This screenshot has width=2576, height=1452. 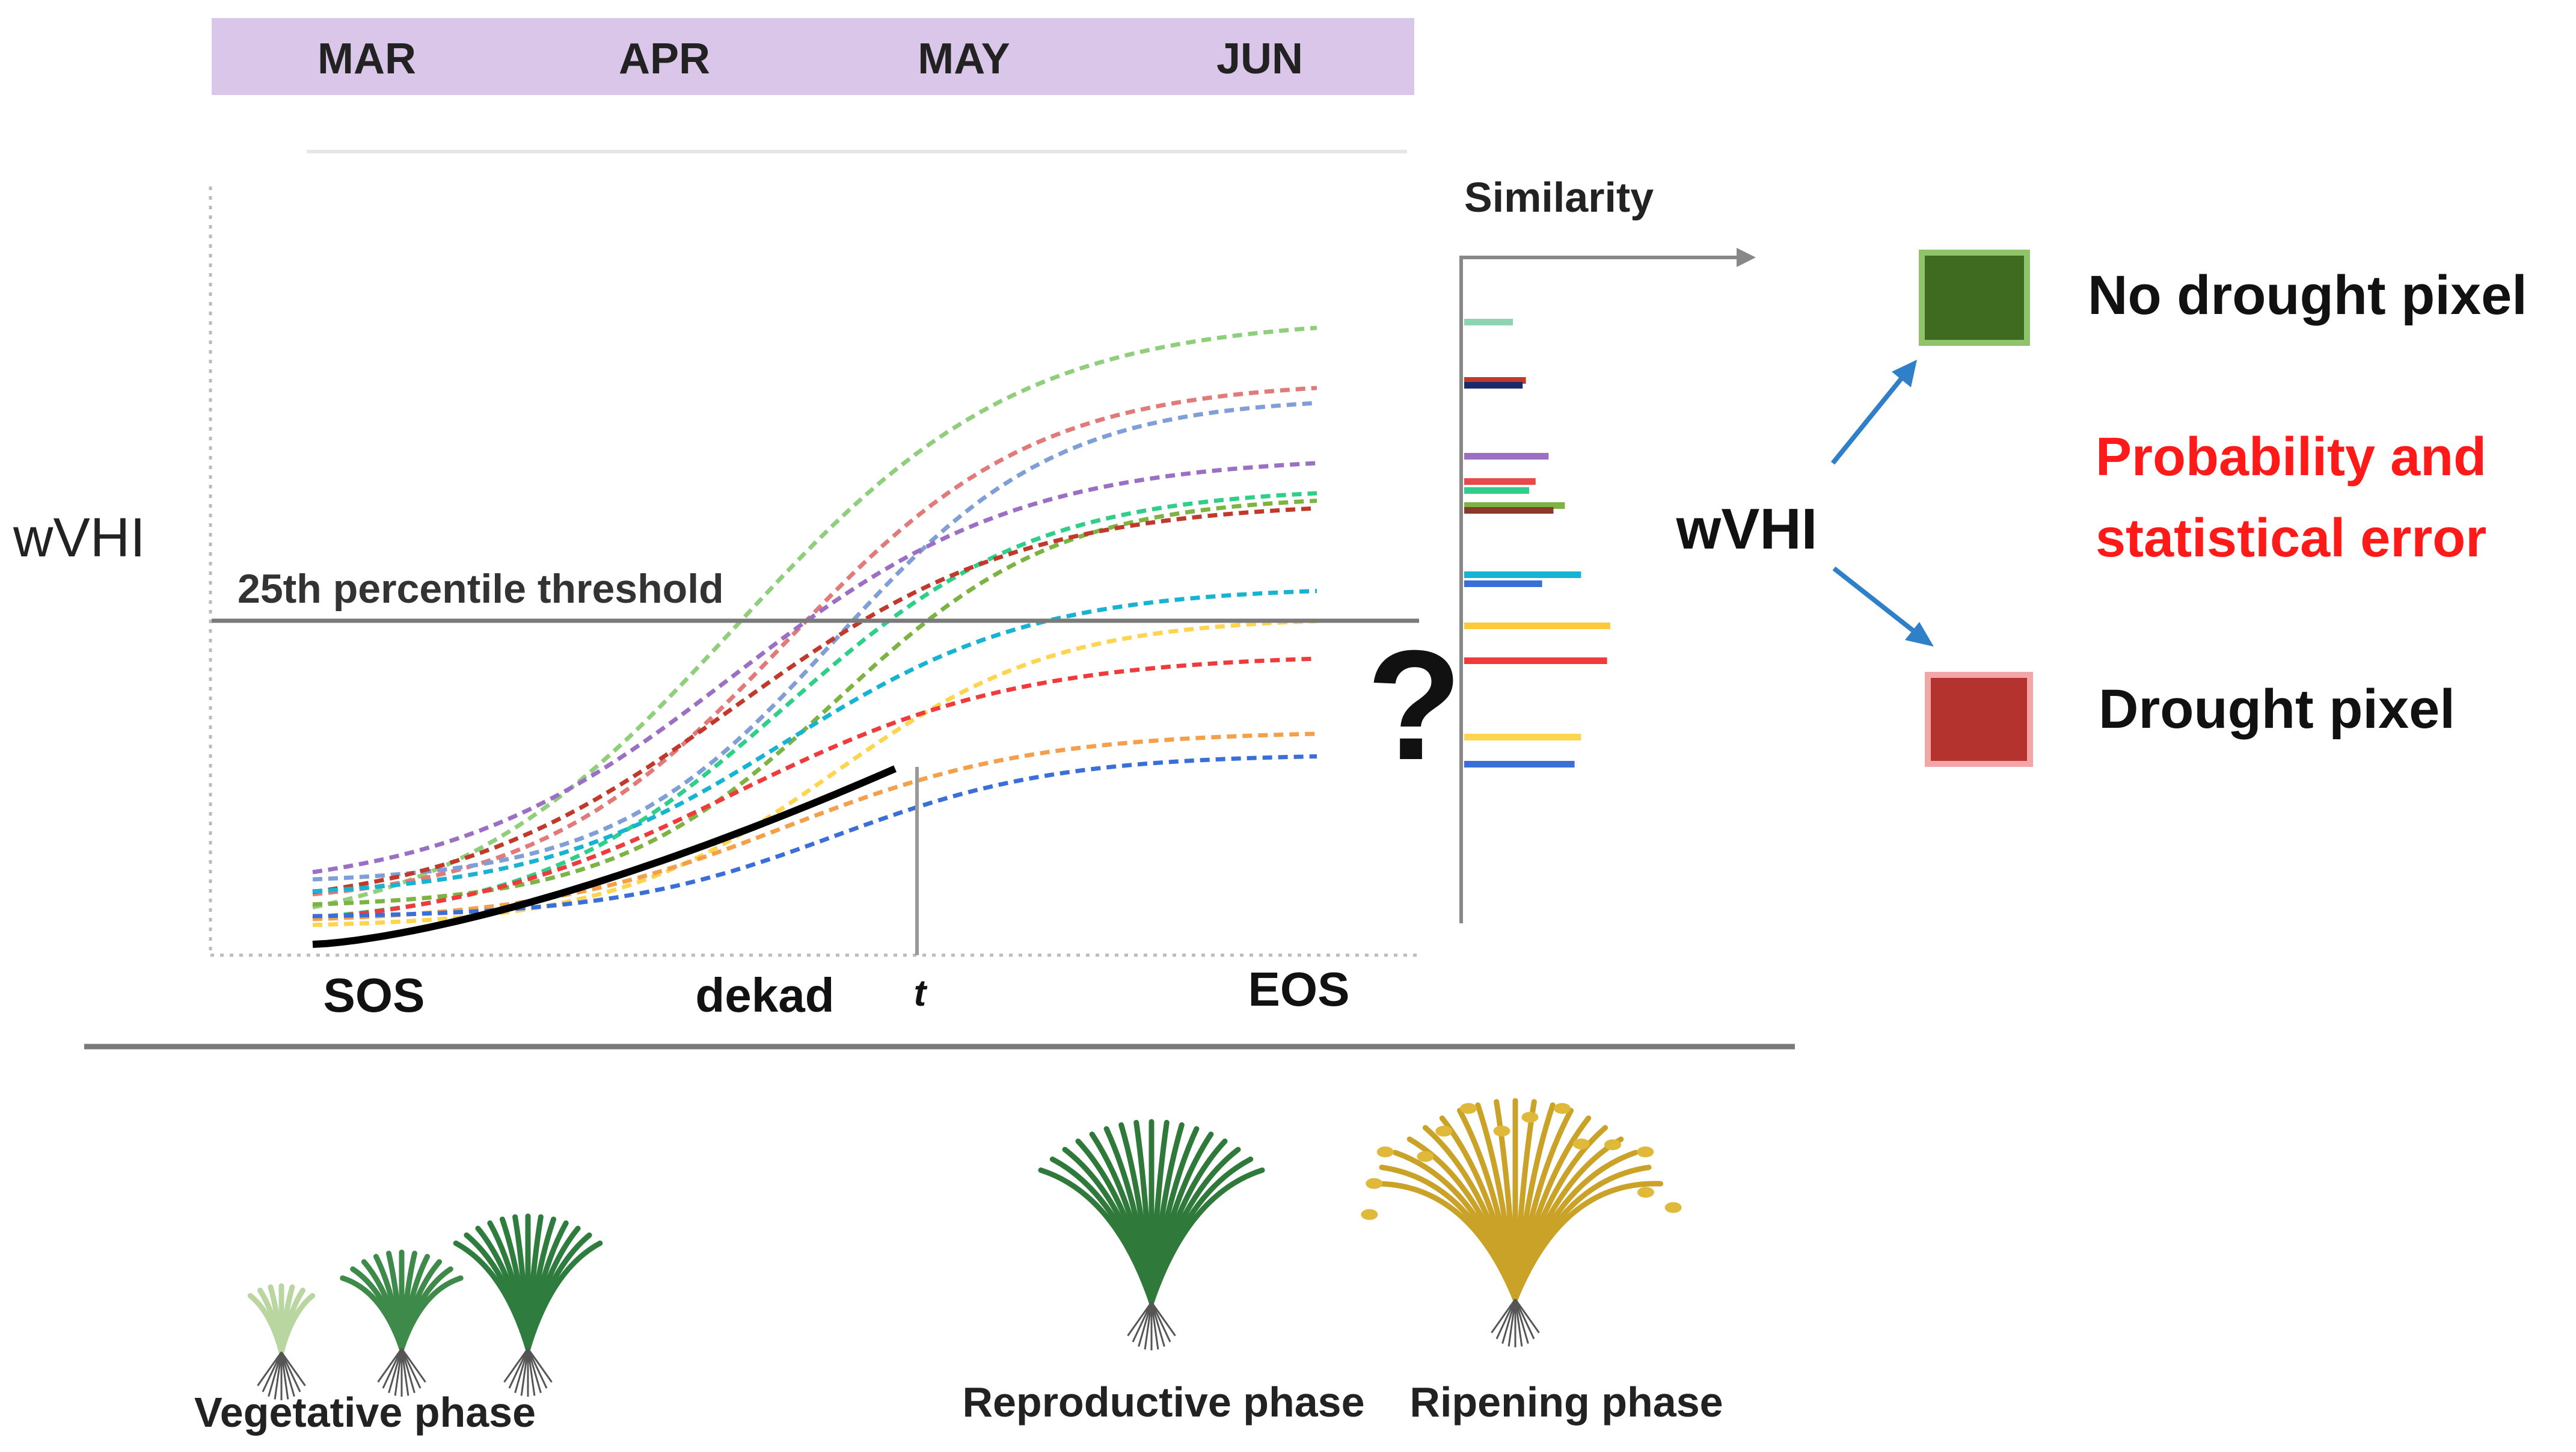 What do you see at coordinates (664, 59) in the screenshot?
I see `month-label-apr: APR` at bounding box center [664, 59].